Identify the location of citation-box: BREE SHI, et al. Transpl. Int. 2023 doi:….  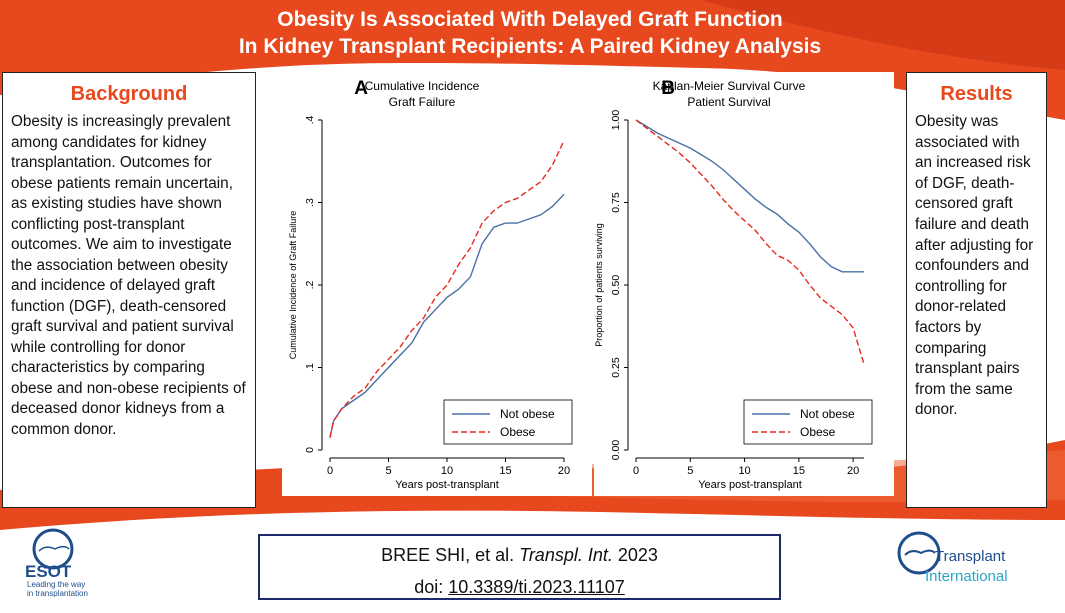
(519, 567).